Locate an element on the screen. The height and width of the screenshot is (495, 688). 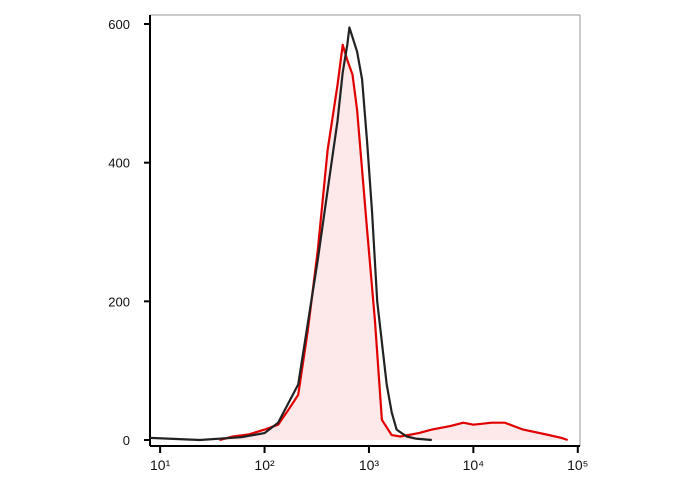
y-tick-label: 600 is located at coordinates (119, 24).